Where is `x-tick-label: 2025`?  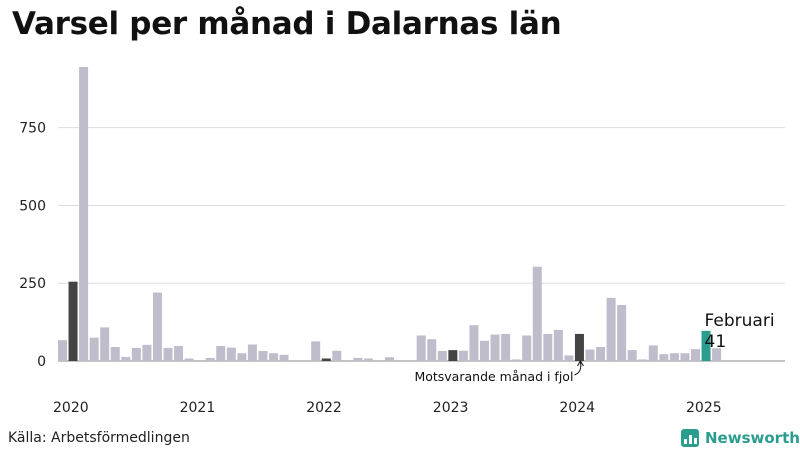 x-tick-label: 2025 is located at coordinates (704, 408).